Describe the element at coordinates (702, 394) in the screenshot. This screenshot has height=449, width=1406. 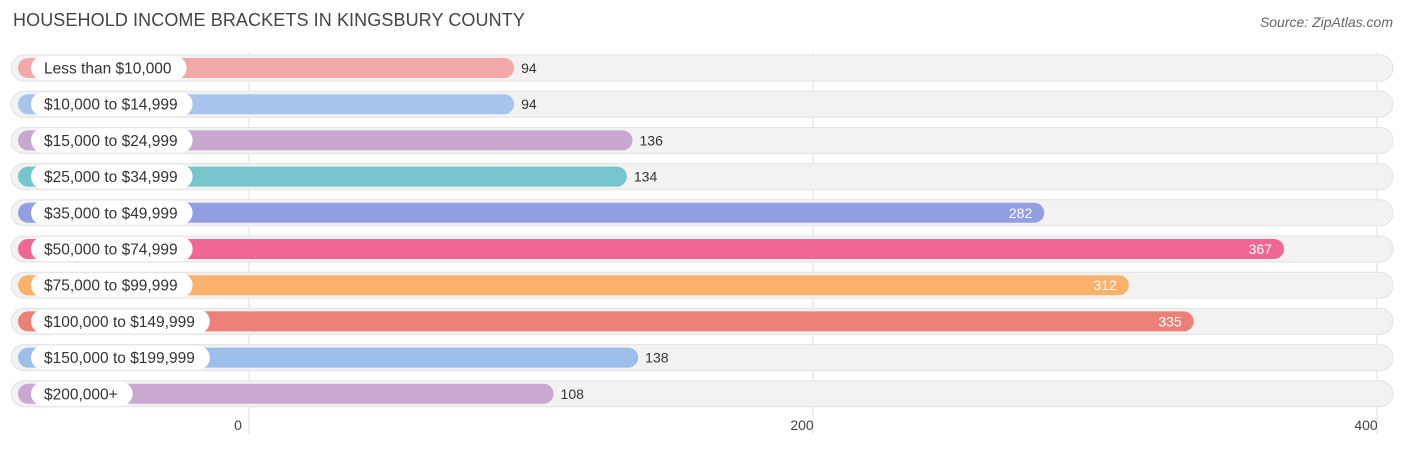
I see `bar-row: $200,000+ 108` at that location.